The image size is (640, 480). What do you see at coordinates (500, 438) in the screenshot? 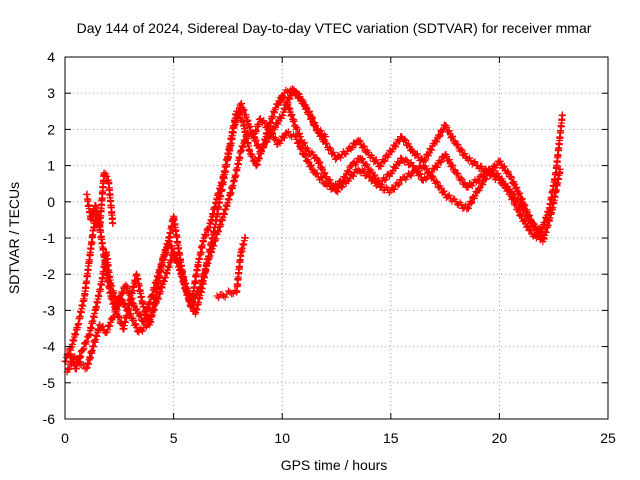
I see `x-tick-label: 20` at bounding box center [500, 438].